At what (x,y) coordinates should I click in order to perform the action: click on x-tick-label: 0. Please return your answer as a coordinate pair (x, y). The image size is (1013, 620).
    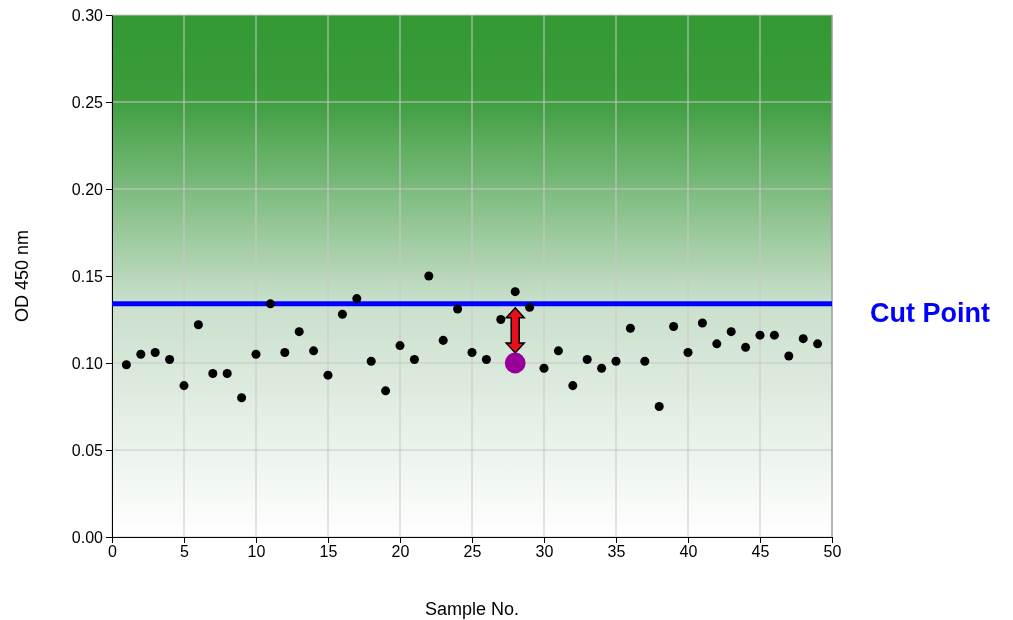
    Looking at the image, I should click on (113, 552).